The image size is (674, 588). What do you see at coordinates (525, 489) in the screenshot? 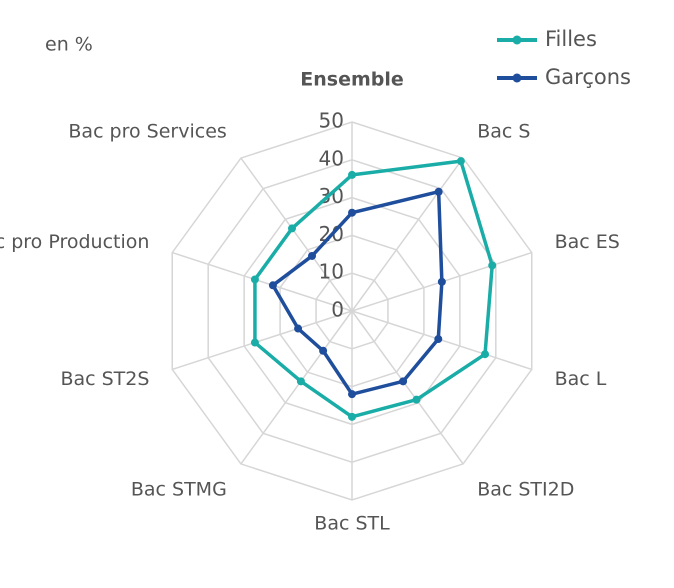
I see `category-label: Bac STI2D` at bounding box center [525, 489].